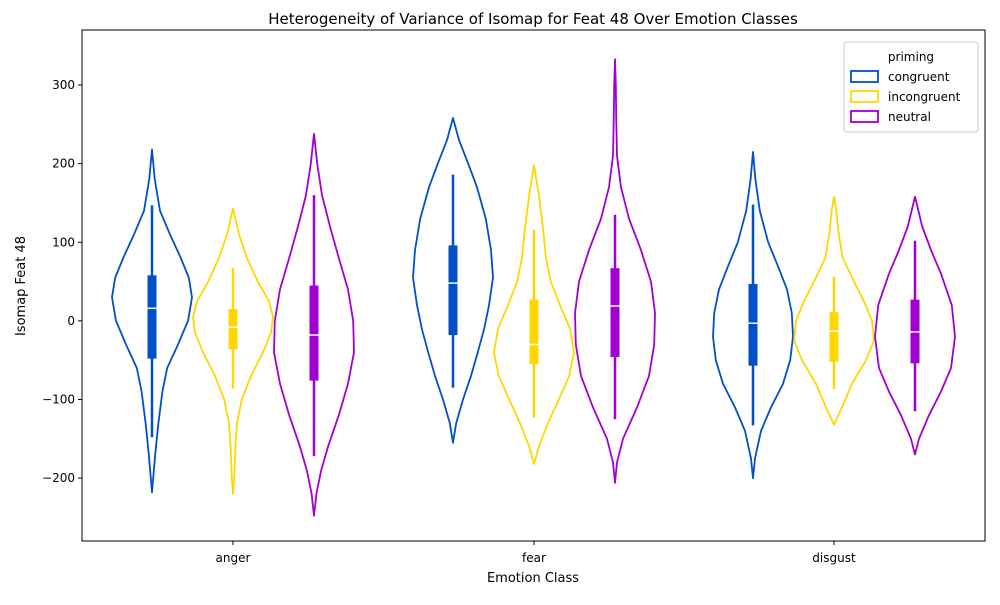 This screenshot has height=605, width=1000. I want to click on violin-neutral-disgust, so click(915, 325).